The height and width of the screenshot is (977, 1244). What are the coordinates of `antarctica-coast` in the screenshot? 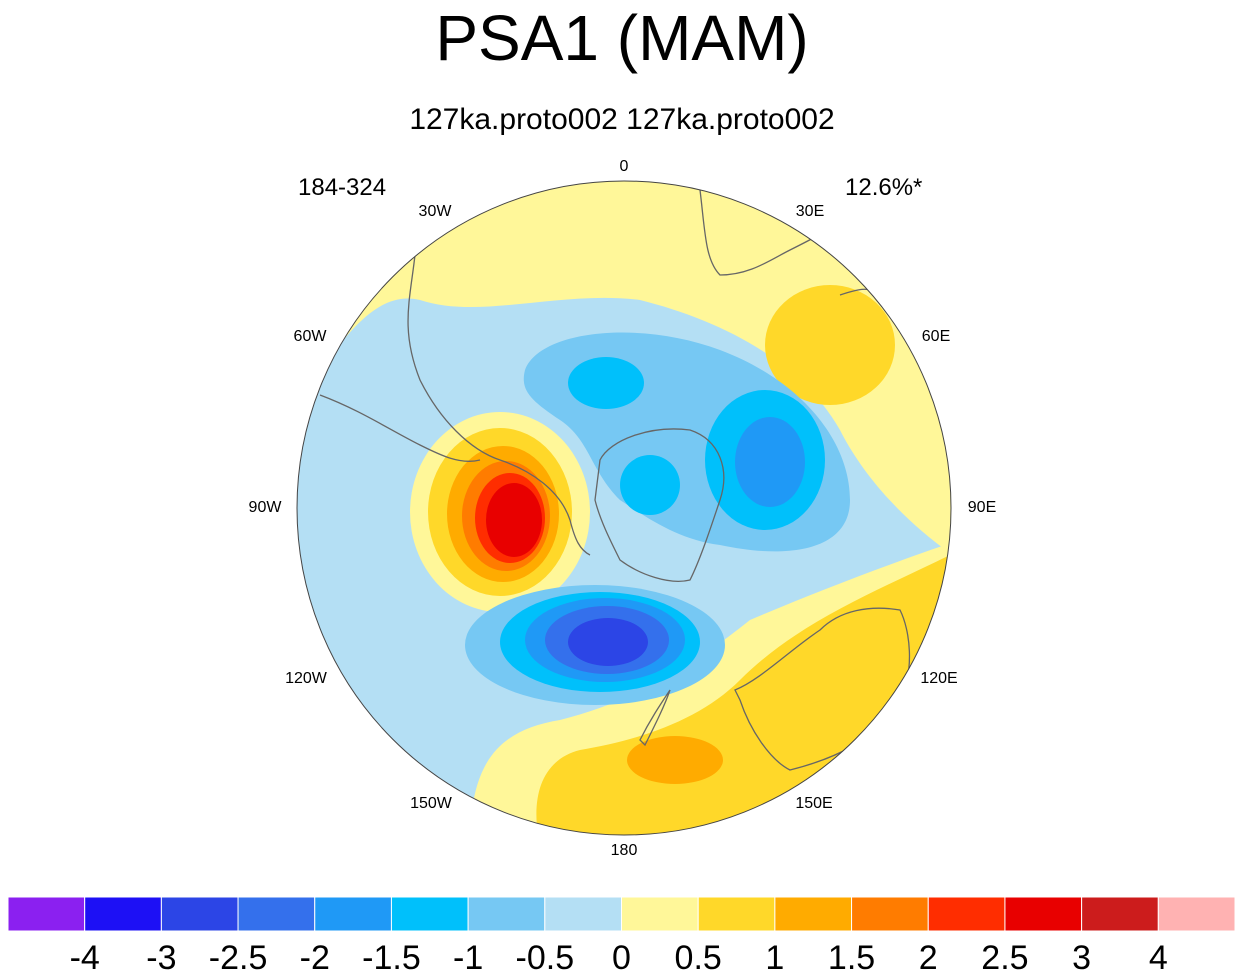 It's located at (659, 505).